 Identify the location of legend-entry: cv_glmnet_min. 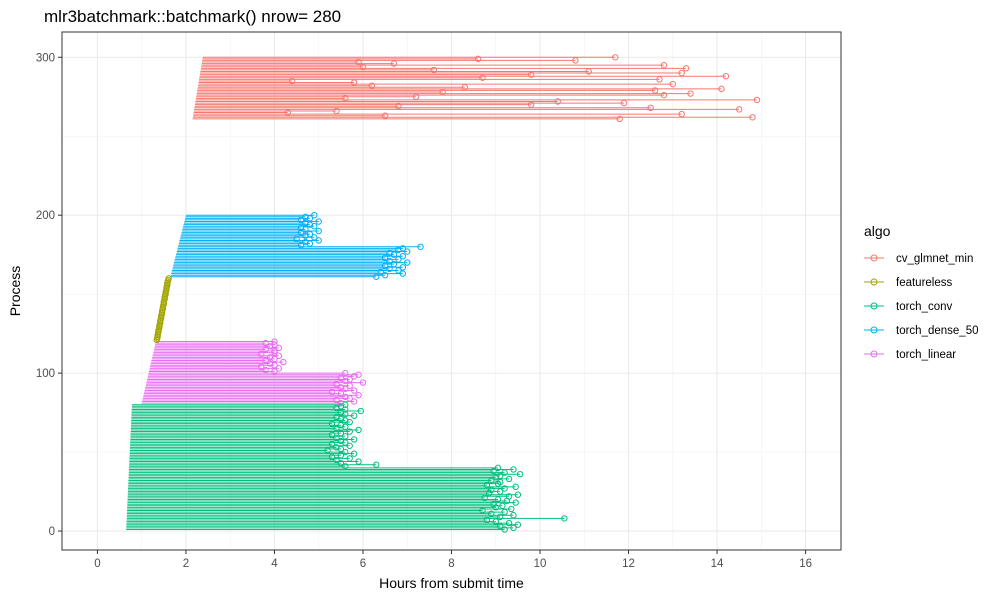
(918, 259).